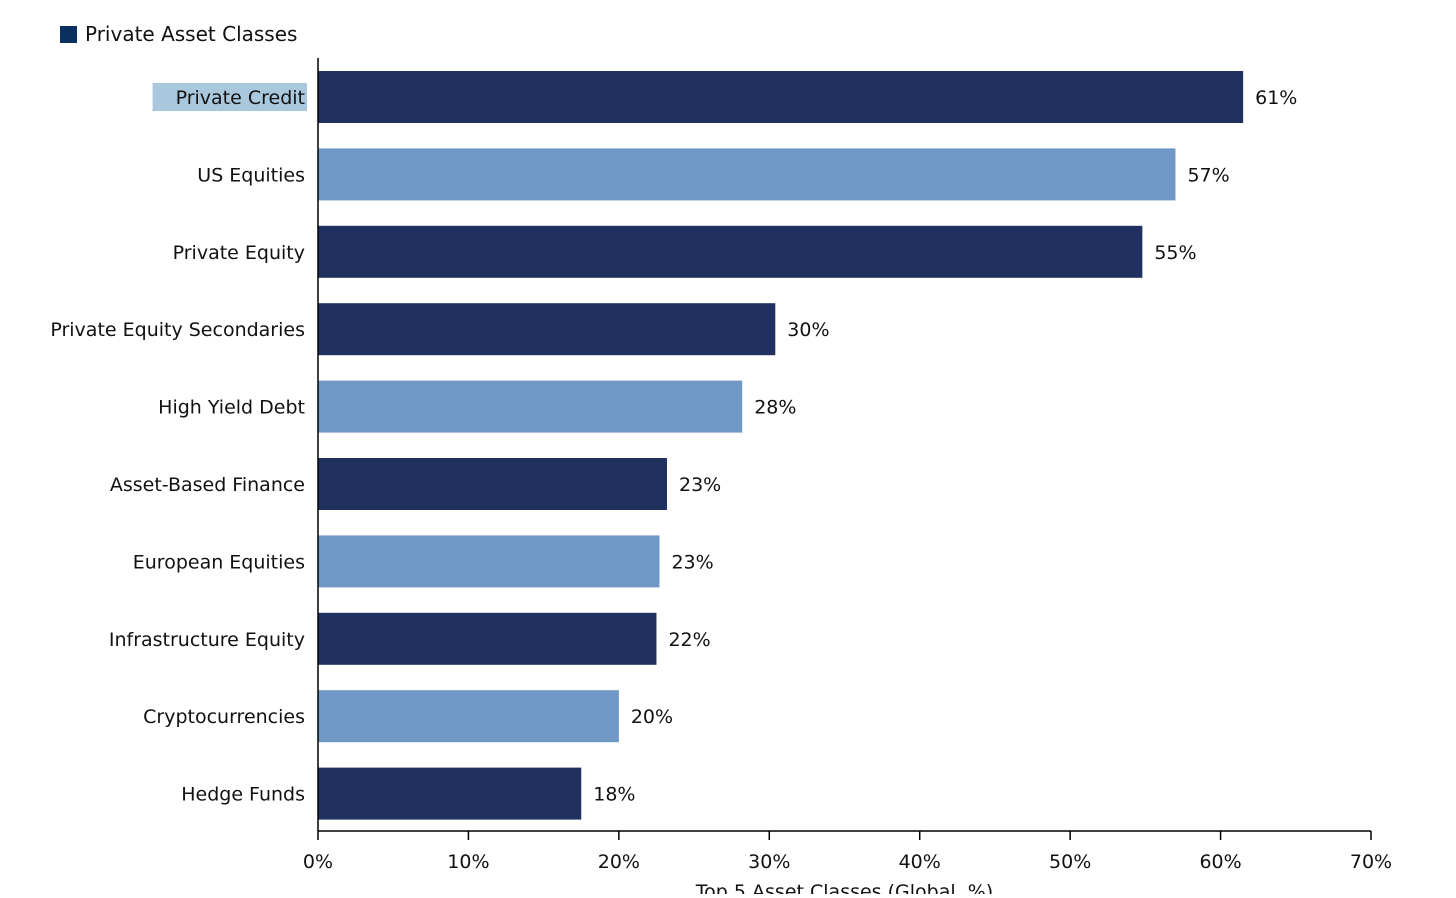 Image resolution: width=1456 pixels, height=898 pixels. Describe the element at coordinates (1070, 862) in the screenshot. I see `x-tick-label: 50%` at that location.